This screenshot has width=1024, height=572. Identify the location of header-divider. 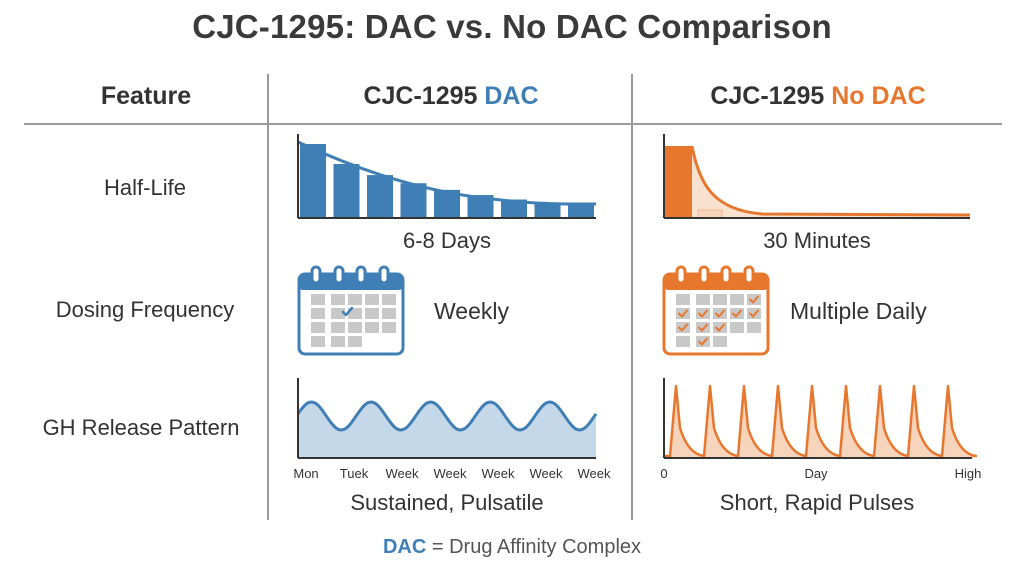
(513, 124).